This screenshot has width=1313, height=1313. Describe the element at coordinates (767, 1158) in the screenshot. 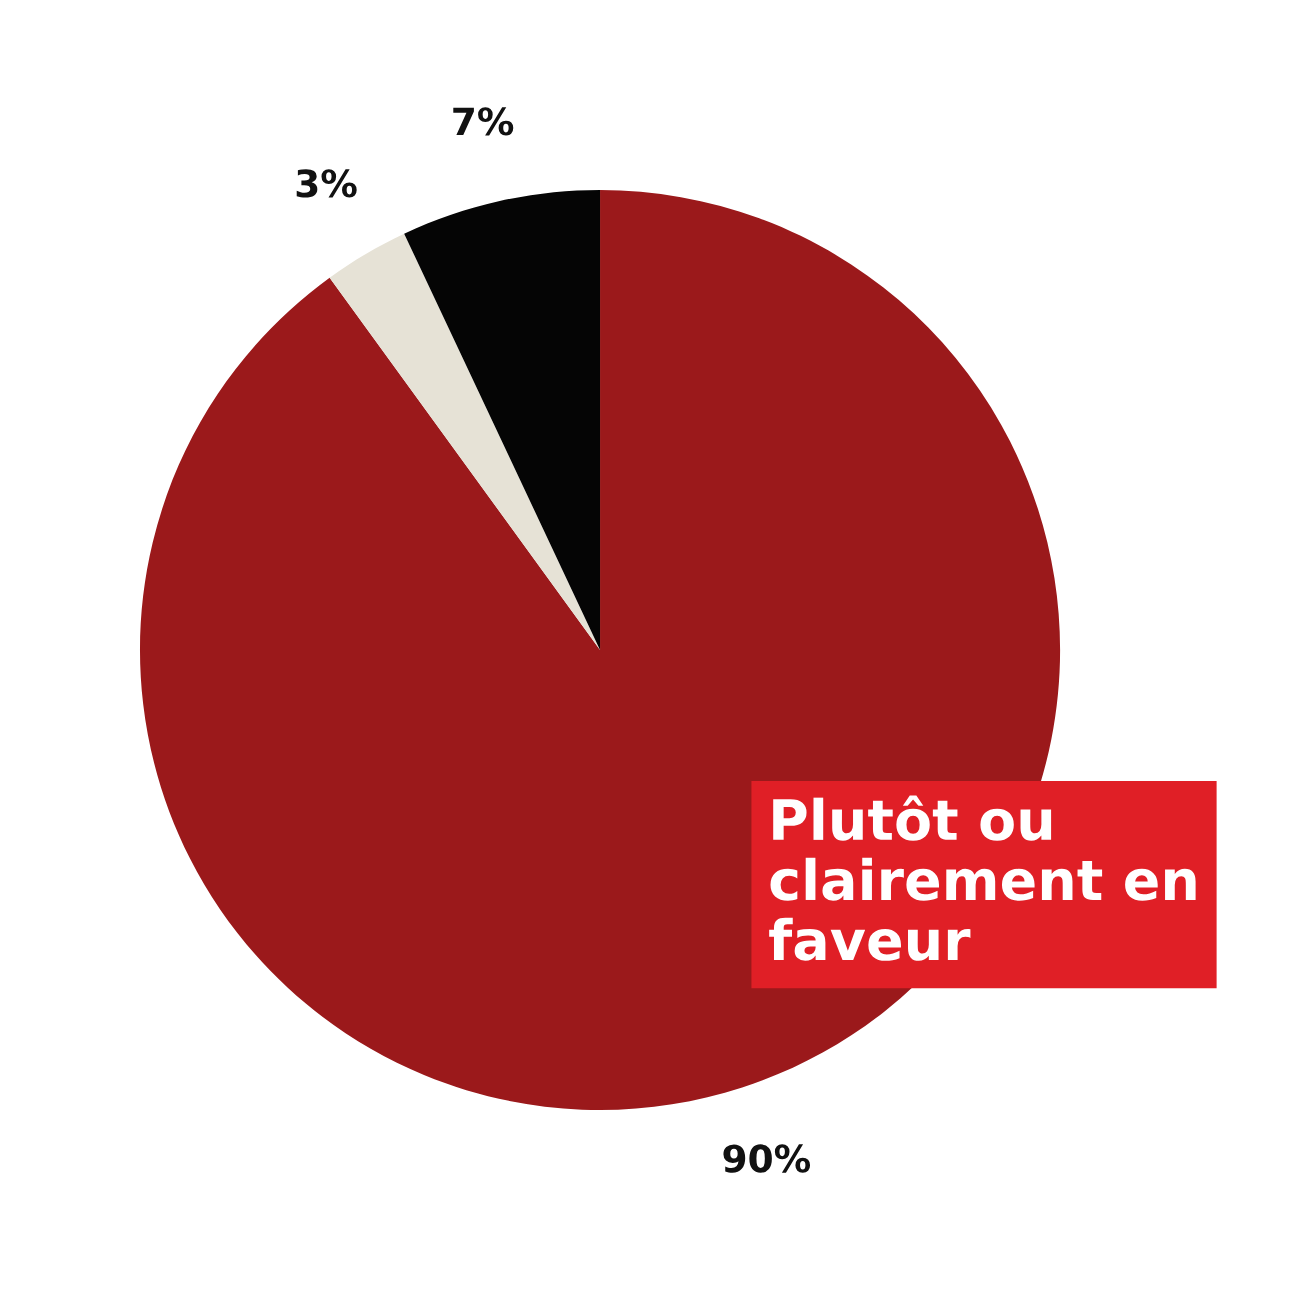

I see `data-label: 90%` at that location.